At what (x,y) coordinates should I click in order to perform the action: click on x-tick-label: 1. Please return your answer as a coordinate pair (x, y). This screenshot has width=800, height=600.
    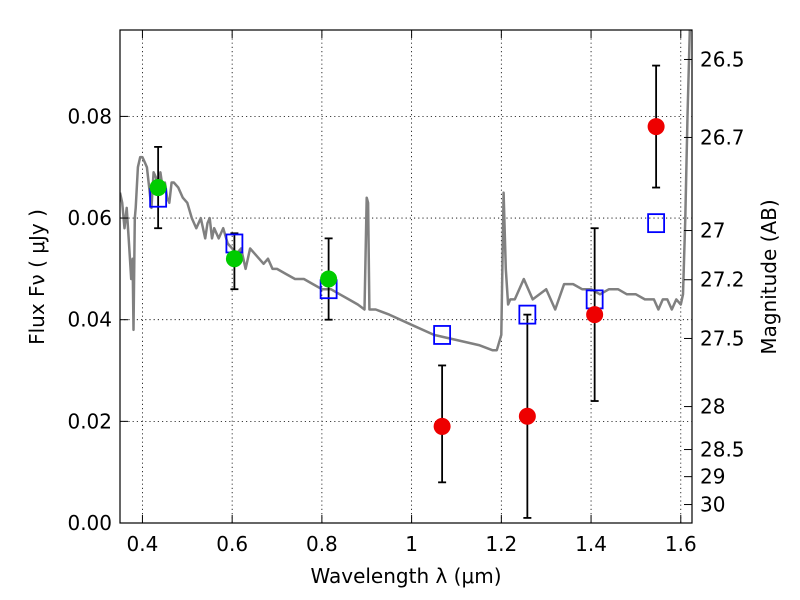
    Looking at the image, I should click on (411, 544).